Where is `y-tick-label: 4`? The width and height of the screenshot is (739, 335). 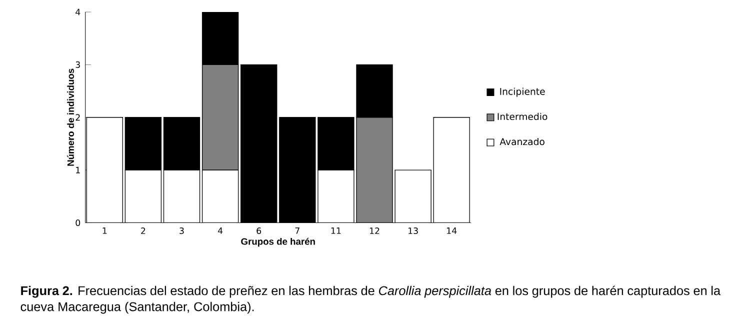 y-tick-label: 4 is located at coordinates (78, 12).